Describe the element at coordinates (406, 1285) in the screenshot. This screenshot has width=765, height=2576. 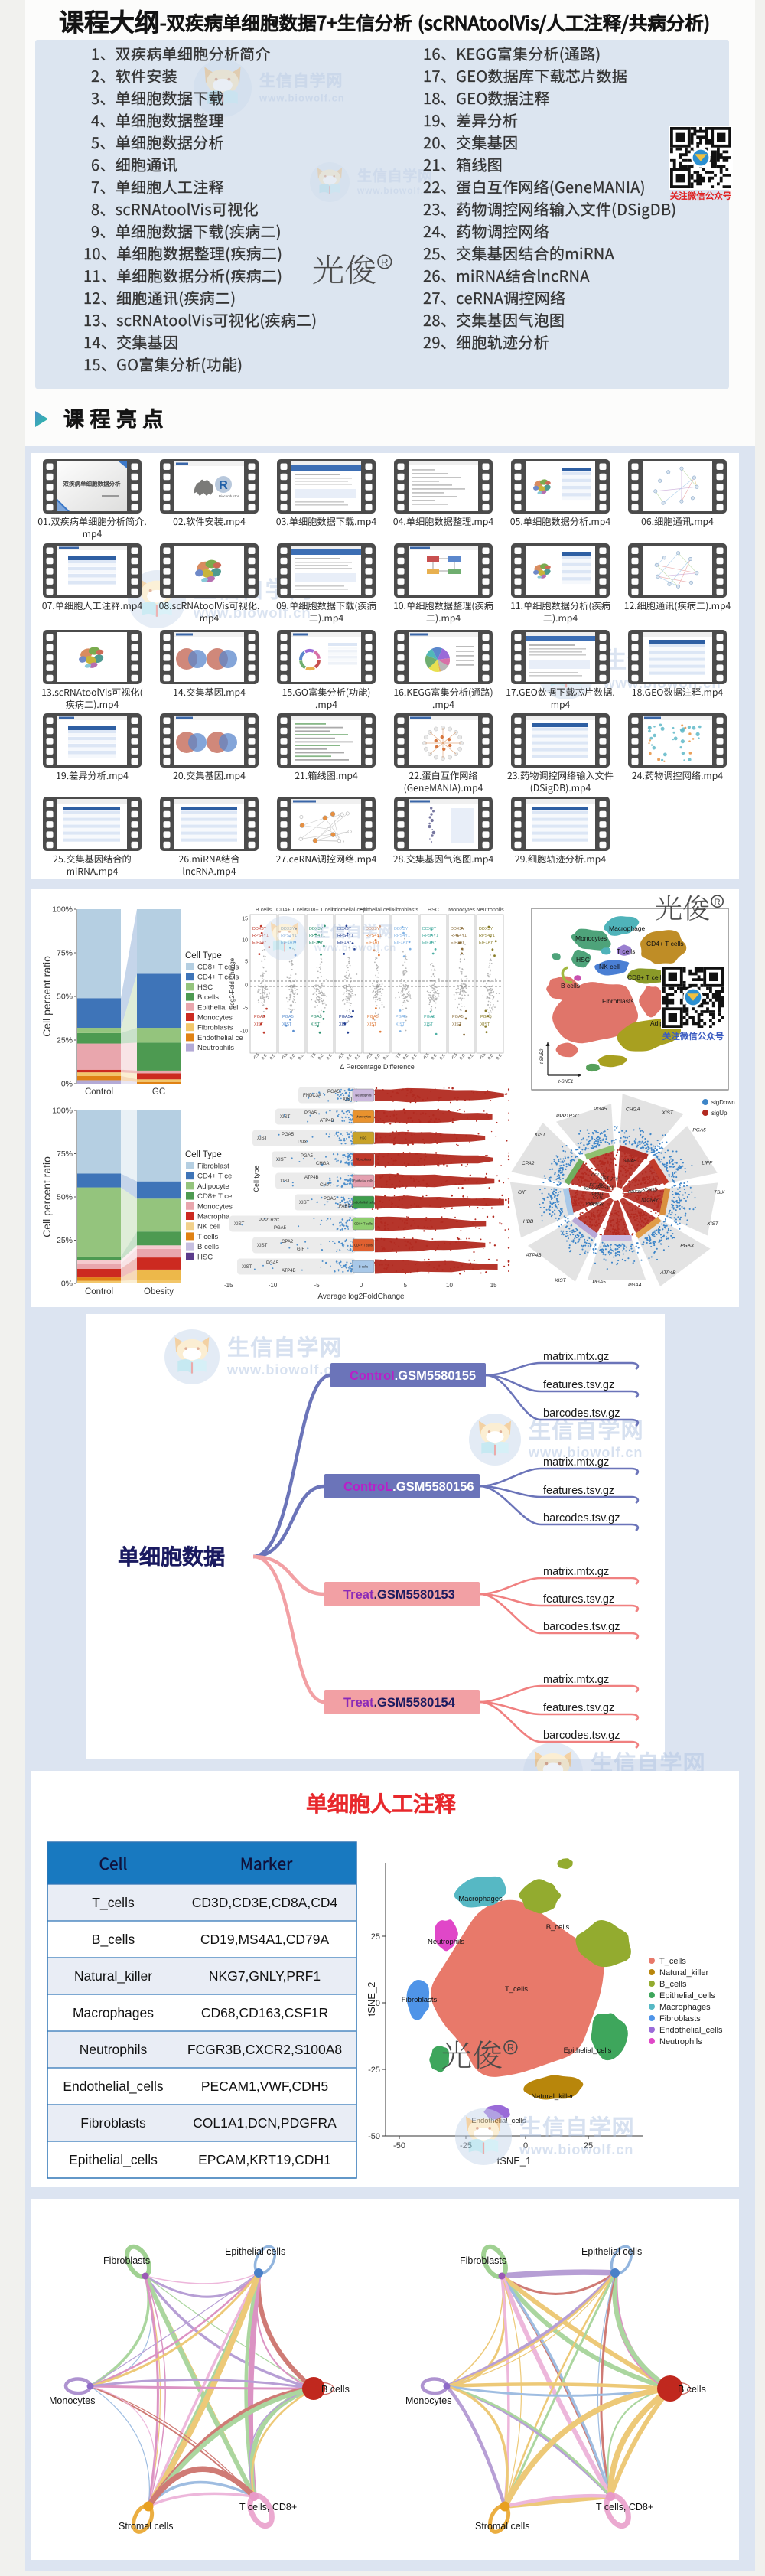
I see `svg-text: 5` at that location.